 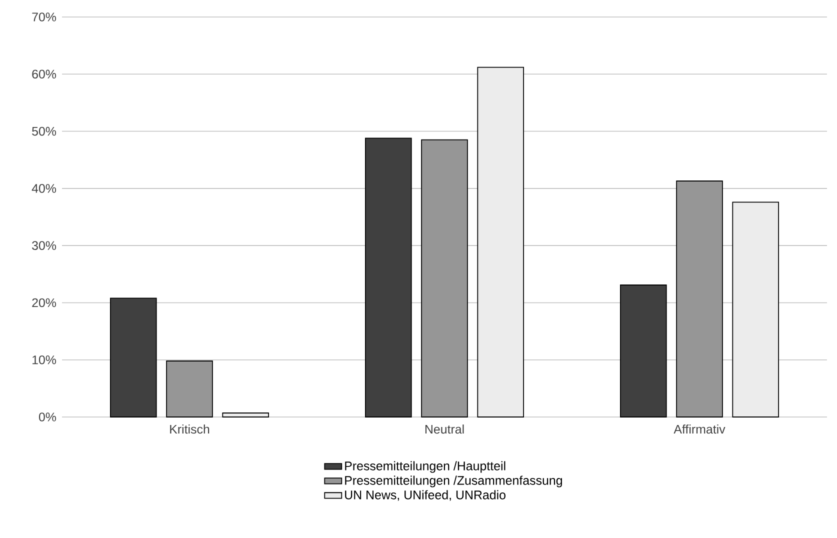 What do you see at coordinates (47, 417) in the screenshot?
I see `y-tick-label: 0%` at bounding box center [47, 417].